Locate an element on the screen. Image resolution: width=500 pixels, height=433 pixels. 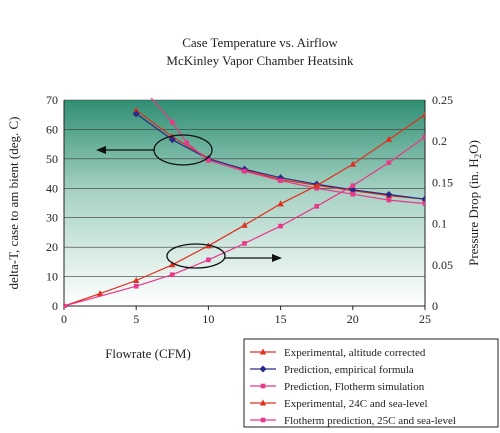
annotation-arrowhead-left is located at coordinates (101, 150).